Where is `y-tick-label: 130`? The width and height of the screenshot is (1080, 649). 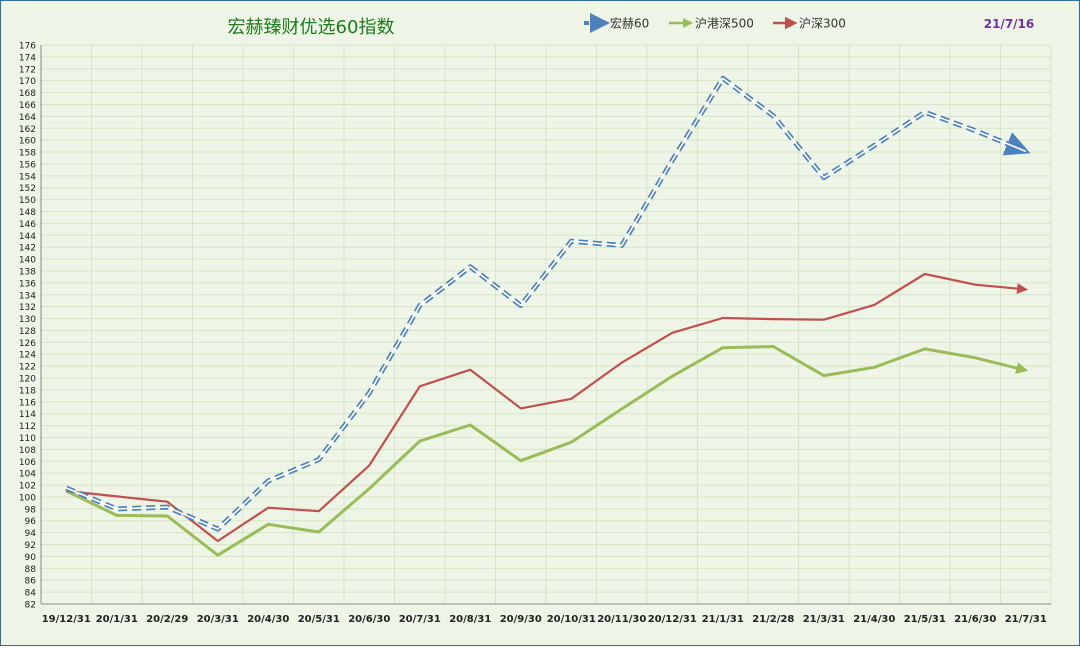
y-tick-label: 130 is located at coordinates (27, 320).